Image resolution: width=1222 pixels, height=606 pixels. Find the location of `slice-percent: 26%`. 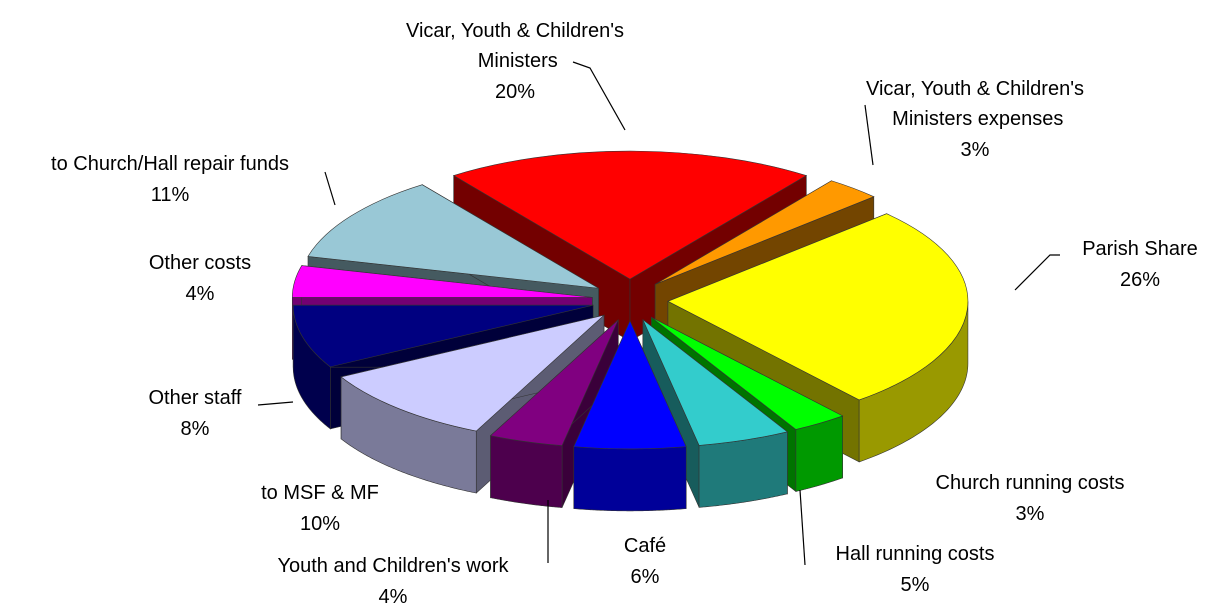

slice-percent: 26% is located at coordinates (1140, 280).